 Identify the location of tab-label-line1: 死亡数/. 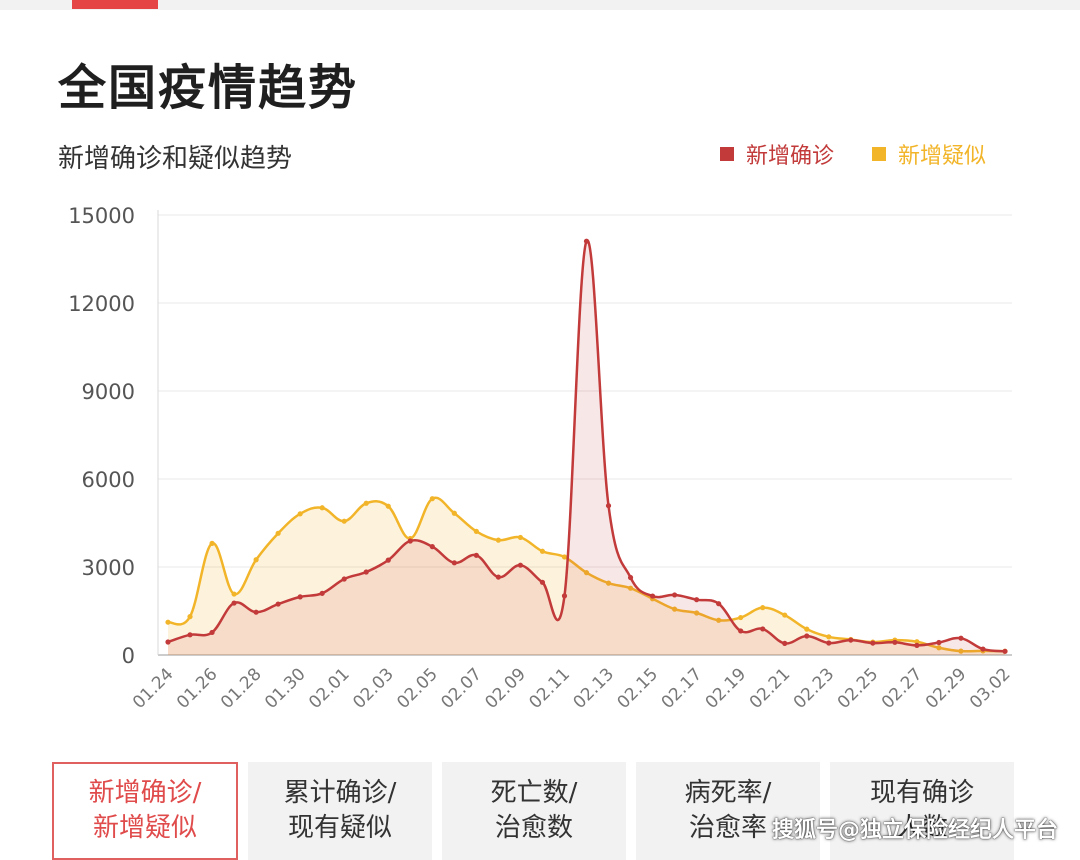
(534, 792).